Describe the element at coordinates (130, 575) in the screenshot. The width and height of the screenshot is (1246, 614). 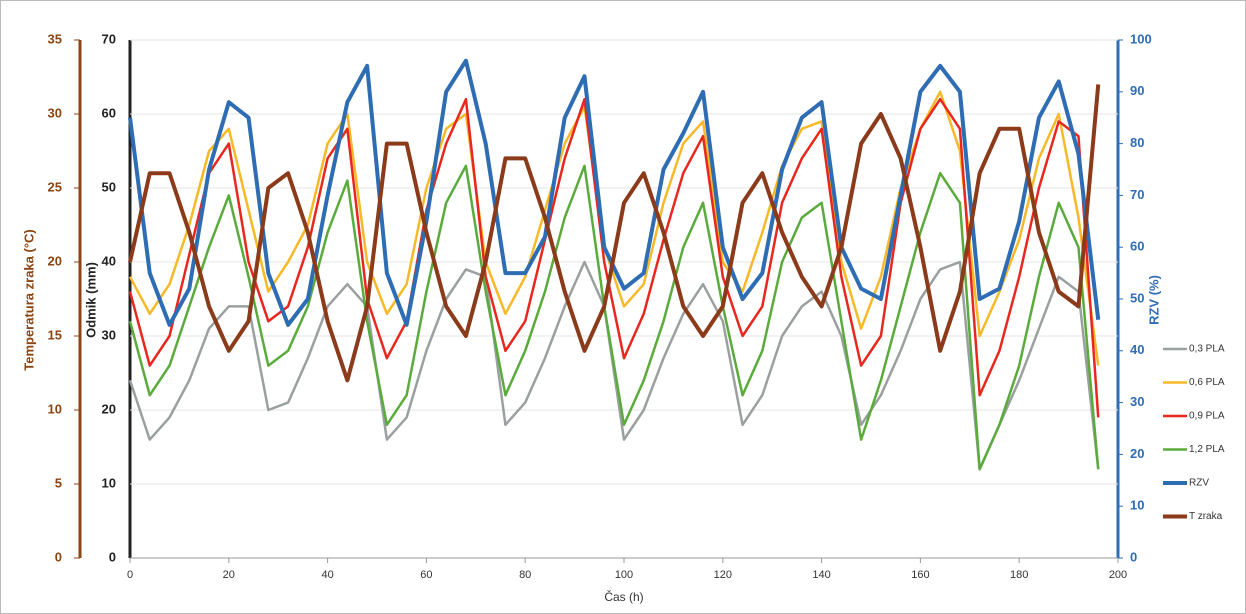
I see `x-tick-label: 0` at that location.